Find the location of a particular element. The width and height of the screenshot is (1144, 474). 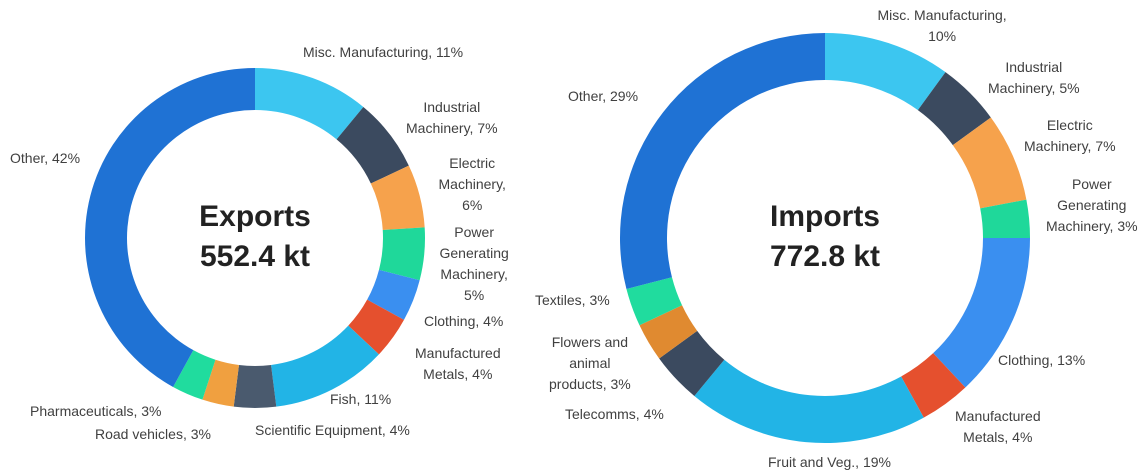

data-label: Other, 42% is located at coordinates (45, 158).